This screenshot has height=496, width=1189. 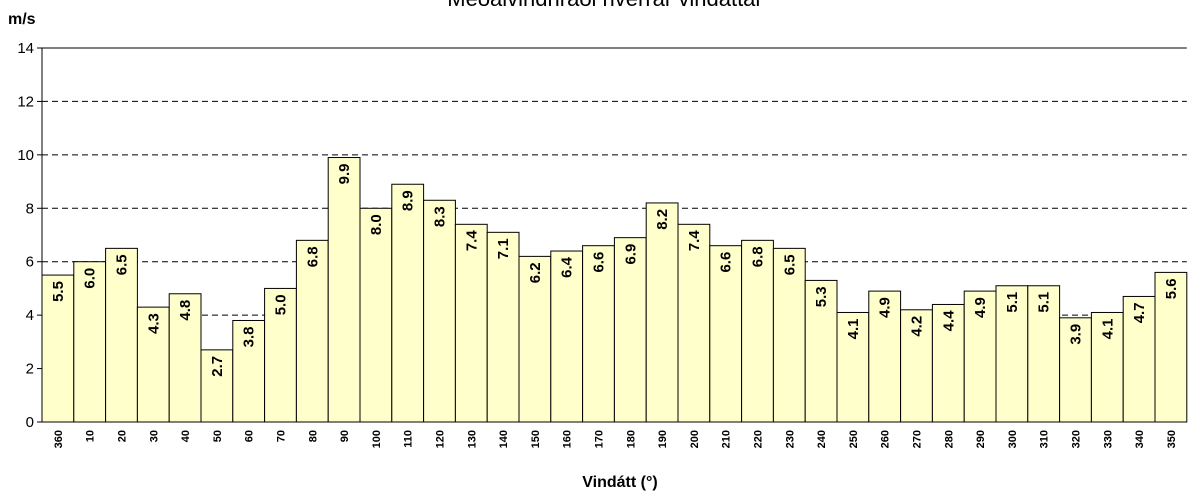 What do you see at coordinates (854, 439) in the screenshot?
I see `x-tick-label: 250` at bounding box center [854, 439].